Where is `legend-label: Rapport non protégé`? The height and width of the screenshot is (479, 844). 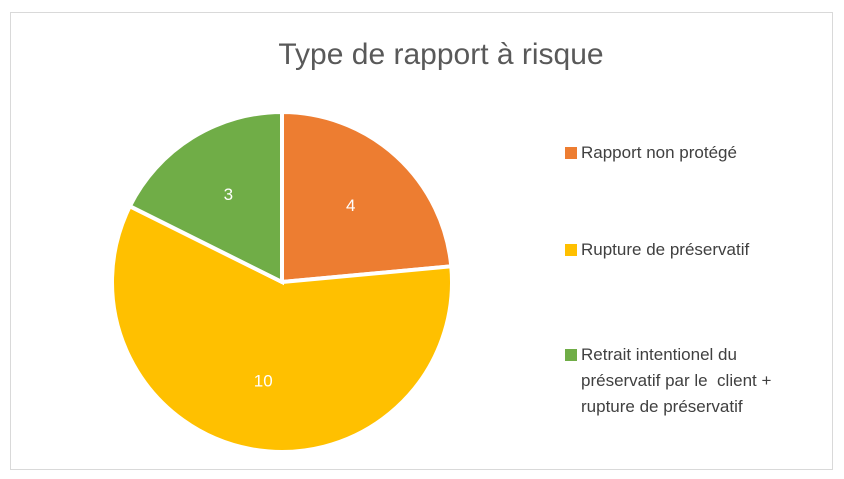 legend-label: Rapport non protégé is located at coordinates (659, 152).